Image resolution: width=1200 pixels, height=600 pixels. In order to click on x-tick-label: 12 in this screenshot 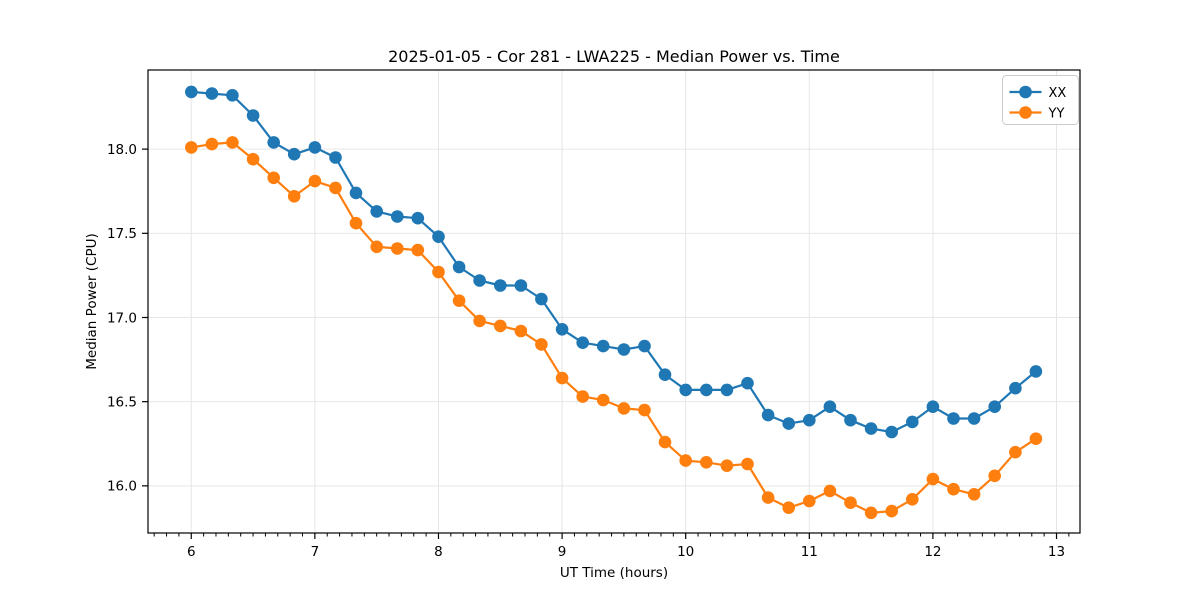, I will do `click(932, 552)`.